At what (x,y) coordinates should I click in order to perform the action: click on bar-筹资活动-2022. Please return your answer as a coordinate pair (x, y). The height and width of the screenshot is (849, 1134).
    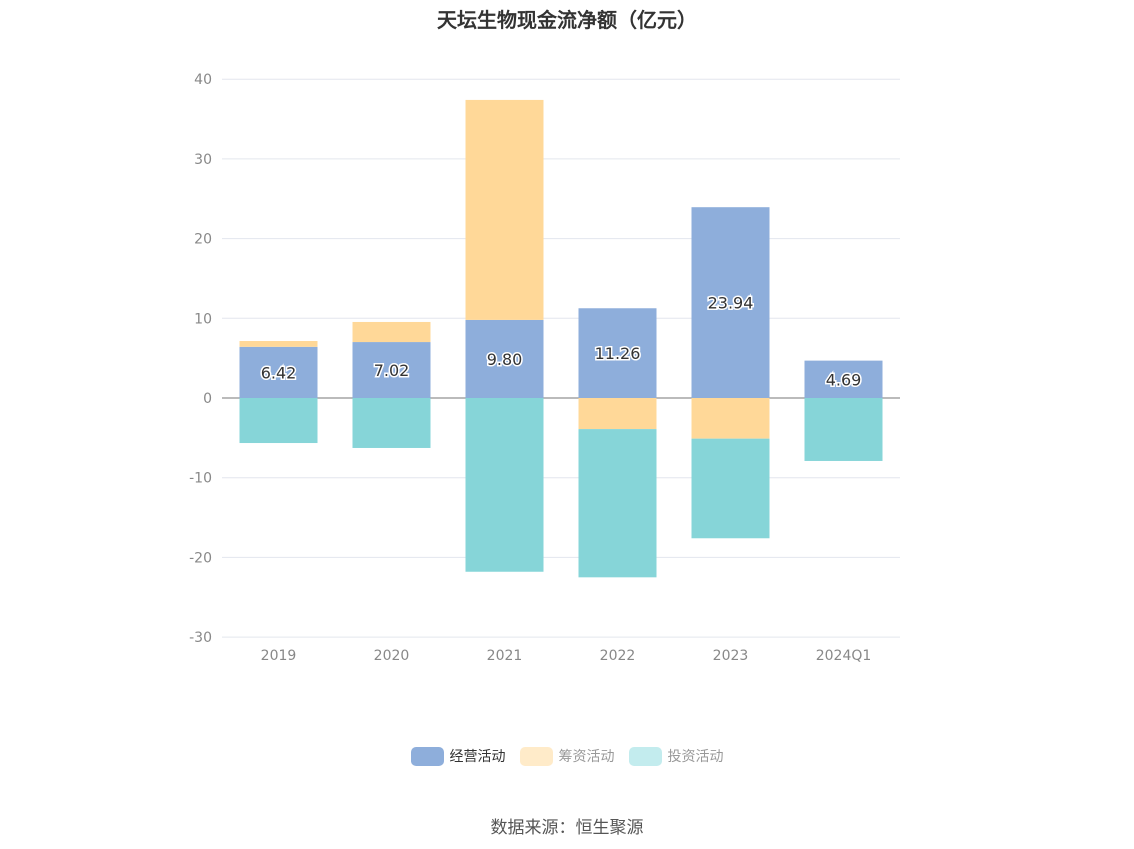
    Looking at the image, I should click on (617, 414).